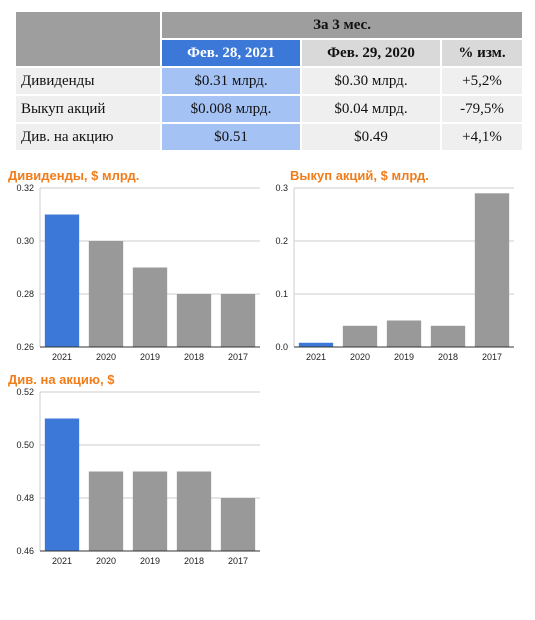  Describe the element at coordinates (25, 392) in the screenshot. I see `y-tick-label: 0.52` at that location.